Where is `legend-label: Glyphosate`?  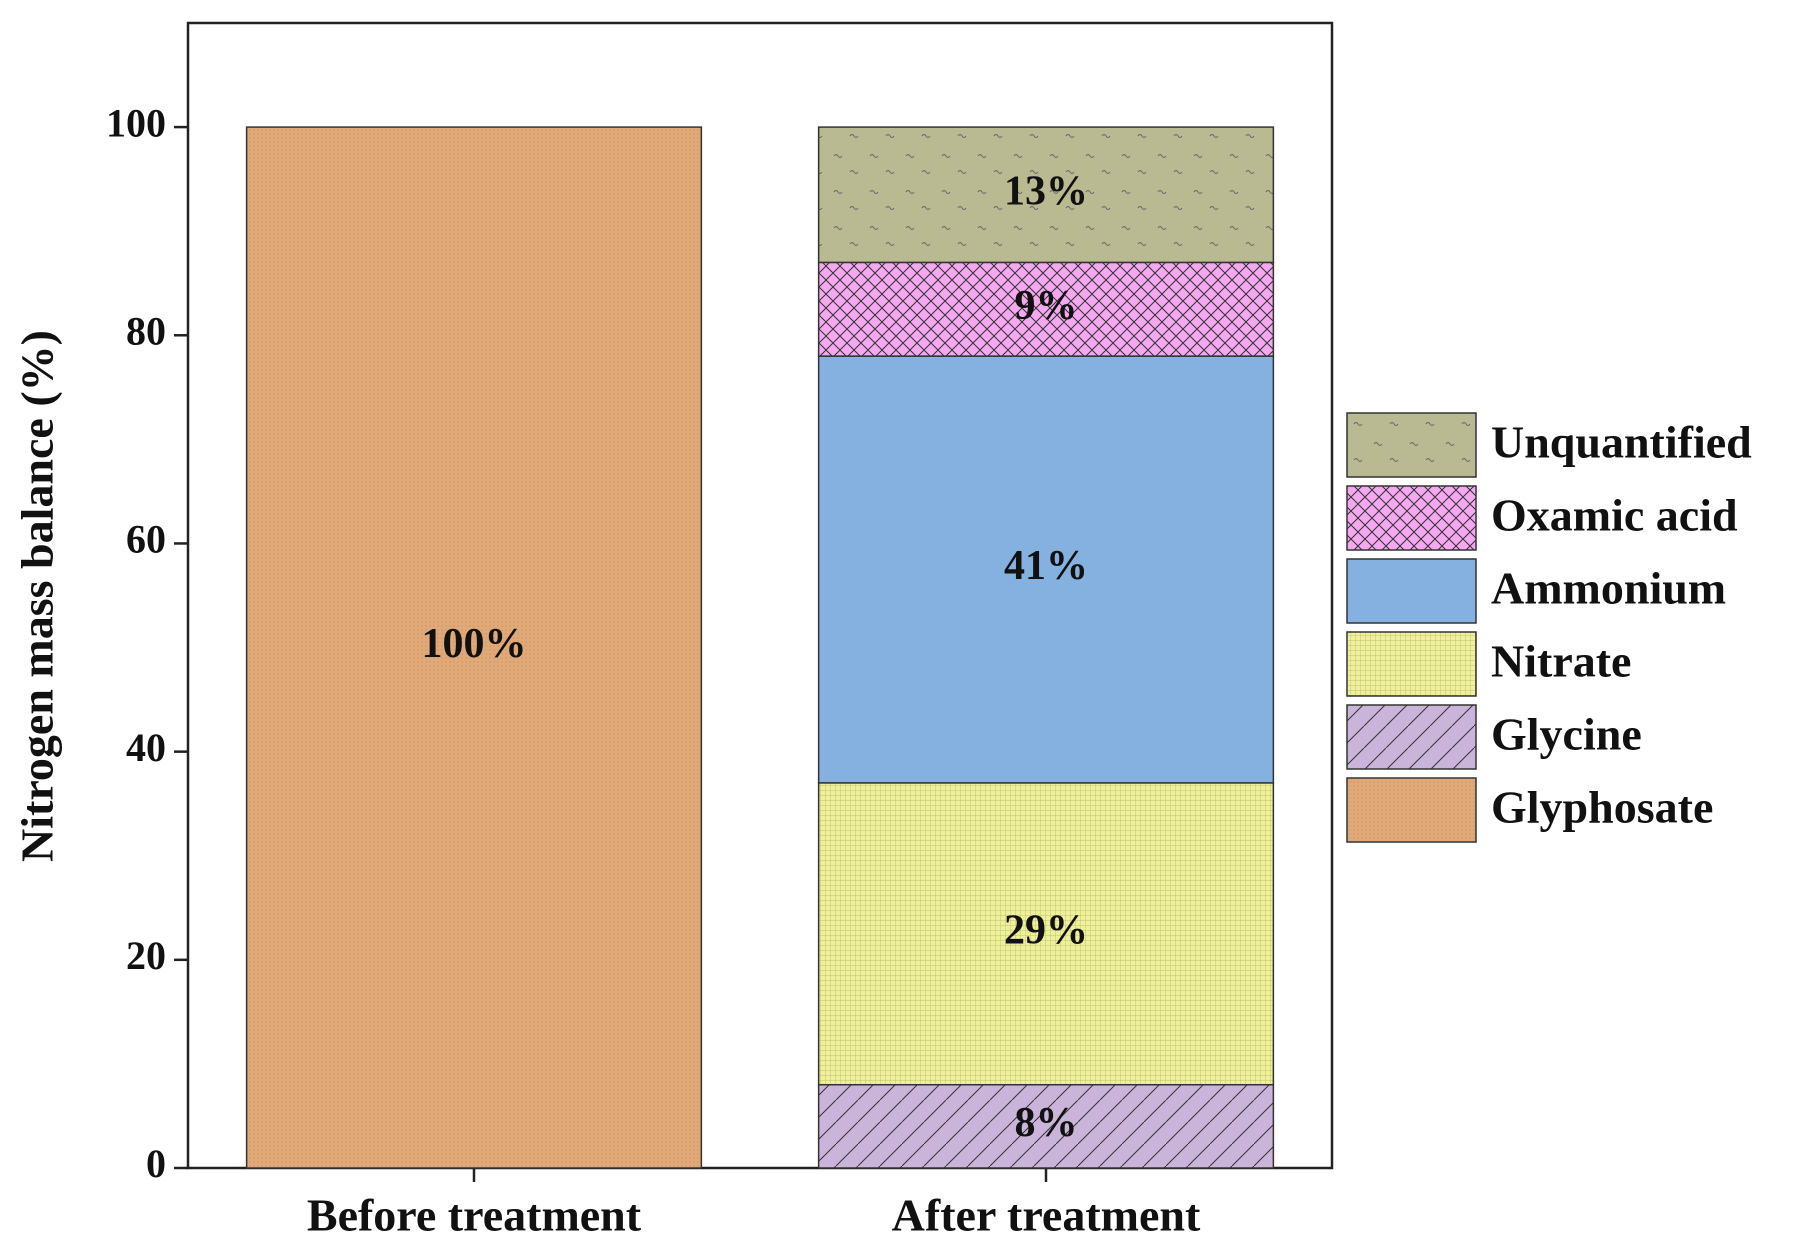
legend-label: Glyphosate is located at coordinates (1602, 807).